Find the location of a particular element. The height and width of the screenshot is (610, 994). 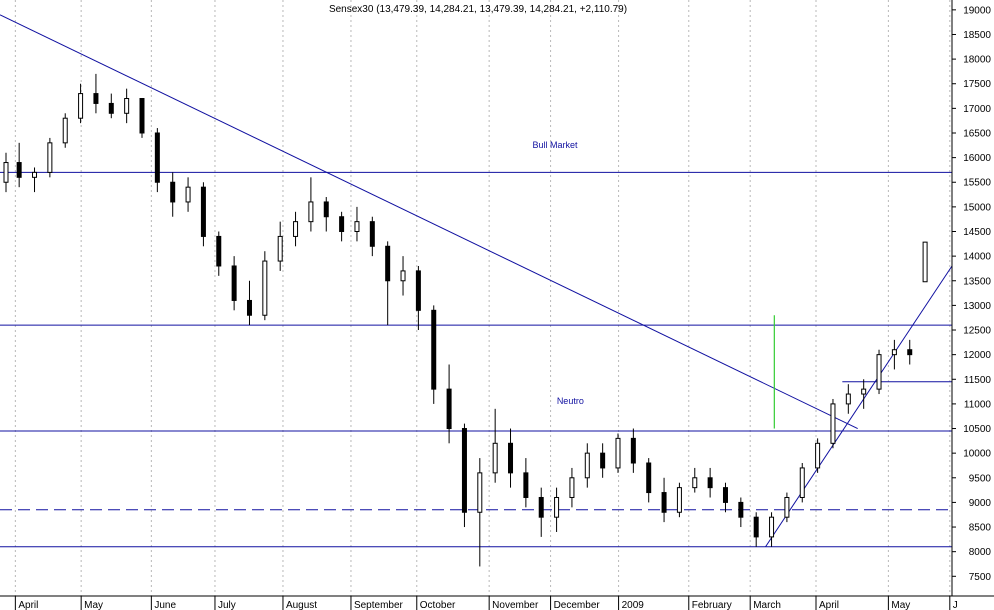

y-tick-label: 10000 is located at coordinates (977, 454).